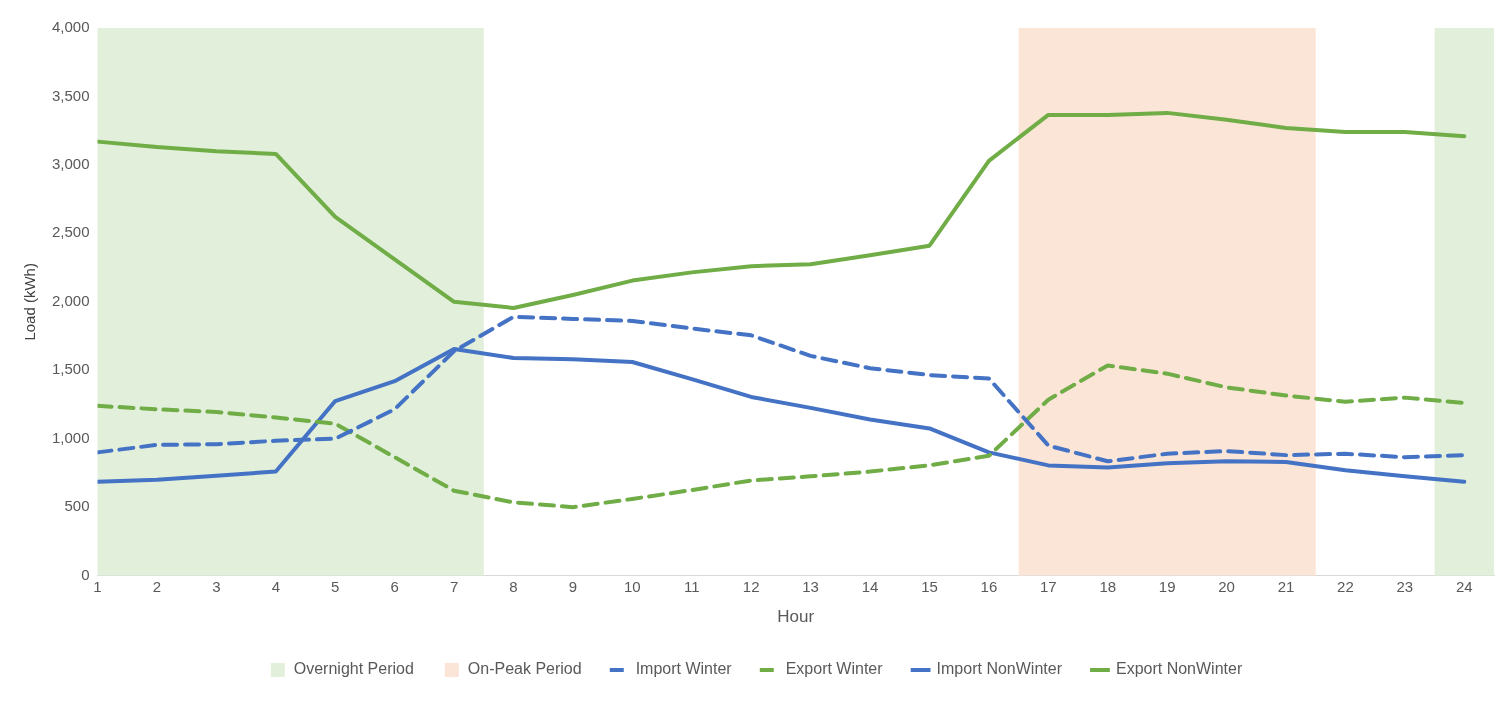 The height and width of the screenshot is (712, 1512). Describe the element at coordinates (77, 506) in the screenshot. I see `y-tick-label: 500` at that location.